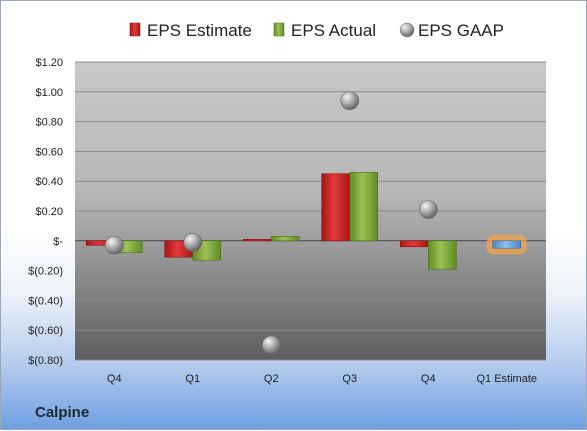  I want to click on y-tick-label: $0.80, so click(49, 123).